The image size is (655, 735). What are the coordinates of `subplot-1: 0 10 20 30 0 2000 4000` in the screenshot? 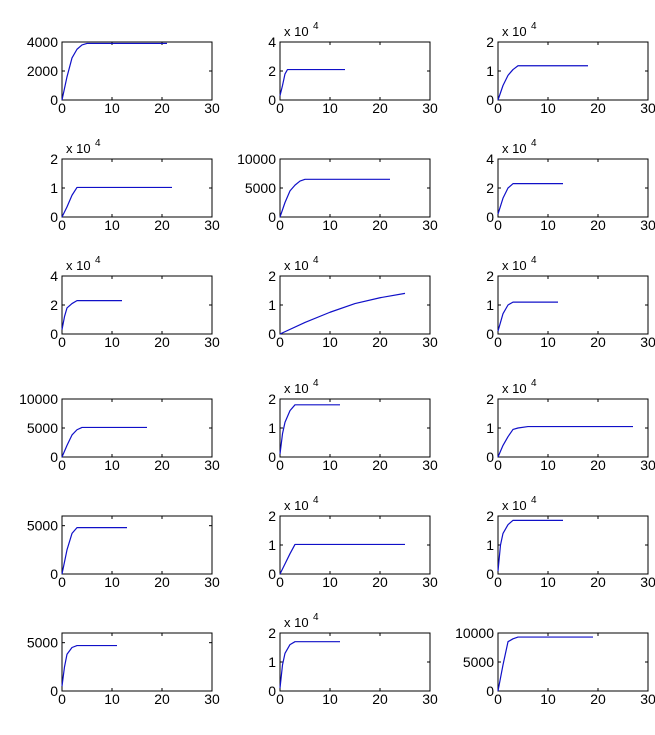 It's located at (123, 75).